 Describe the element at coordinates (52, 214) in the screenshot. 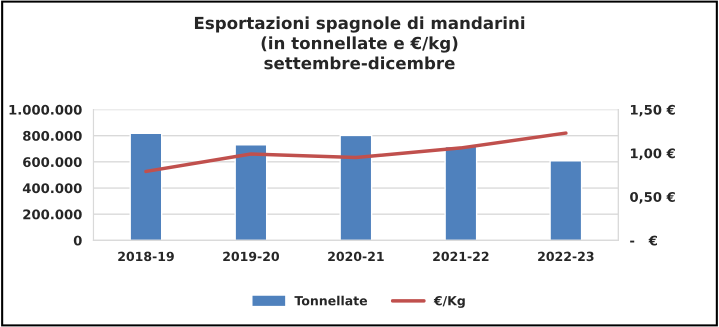

I see `y-tick-label: 200.000` at that location.